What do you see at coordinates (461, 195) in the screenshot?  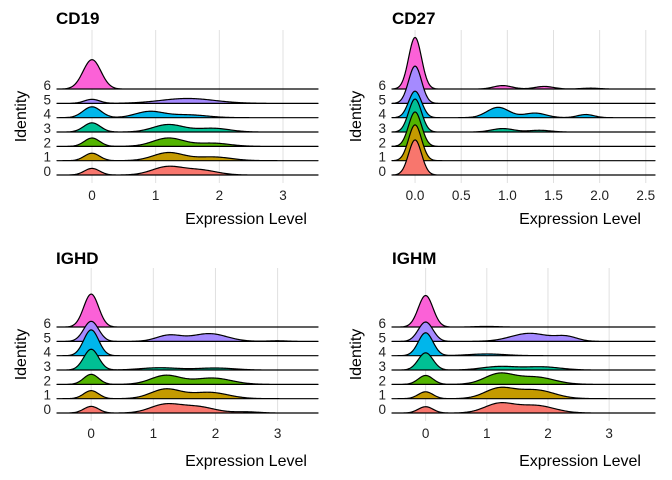 I see `x-tick-0.5: 0.5` at bounding box center [461, 195].